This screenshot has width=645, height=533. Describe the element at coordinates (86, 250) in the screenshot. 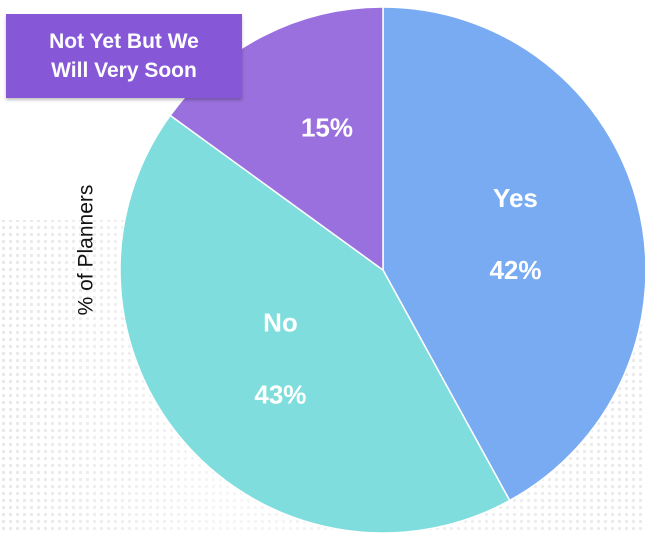

I see `y-axis-label: % of Planners` at that location.